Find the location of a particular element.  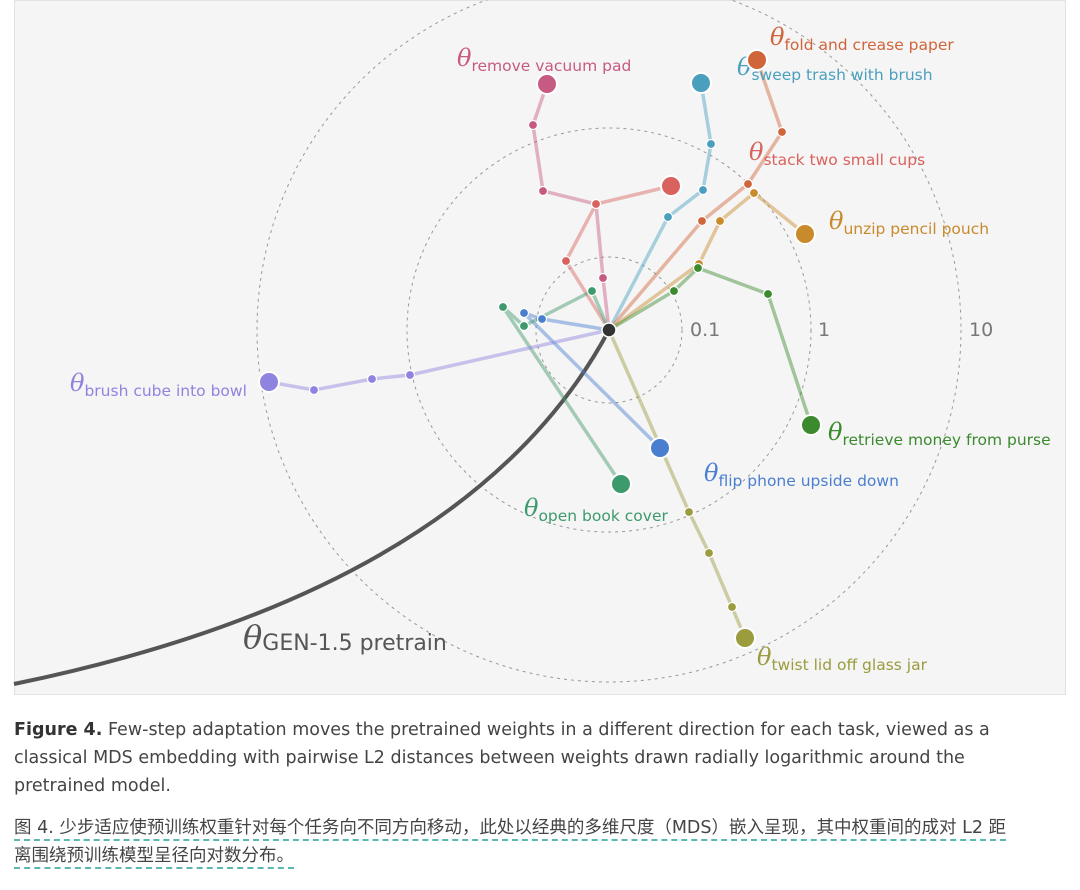

task-name: stack two small cups is located at coordinates (844, 160).